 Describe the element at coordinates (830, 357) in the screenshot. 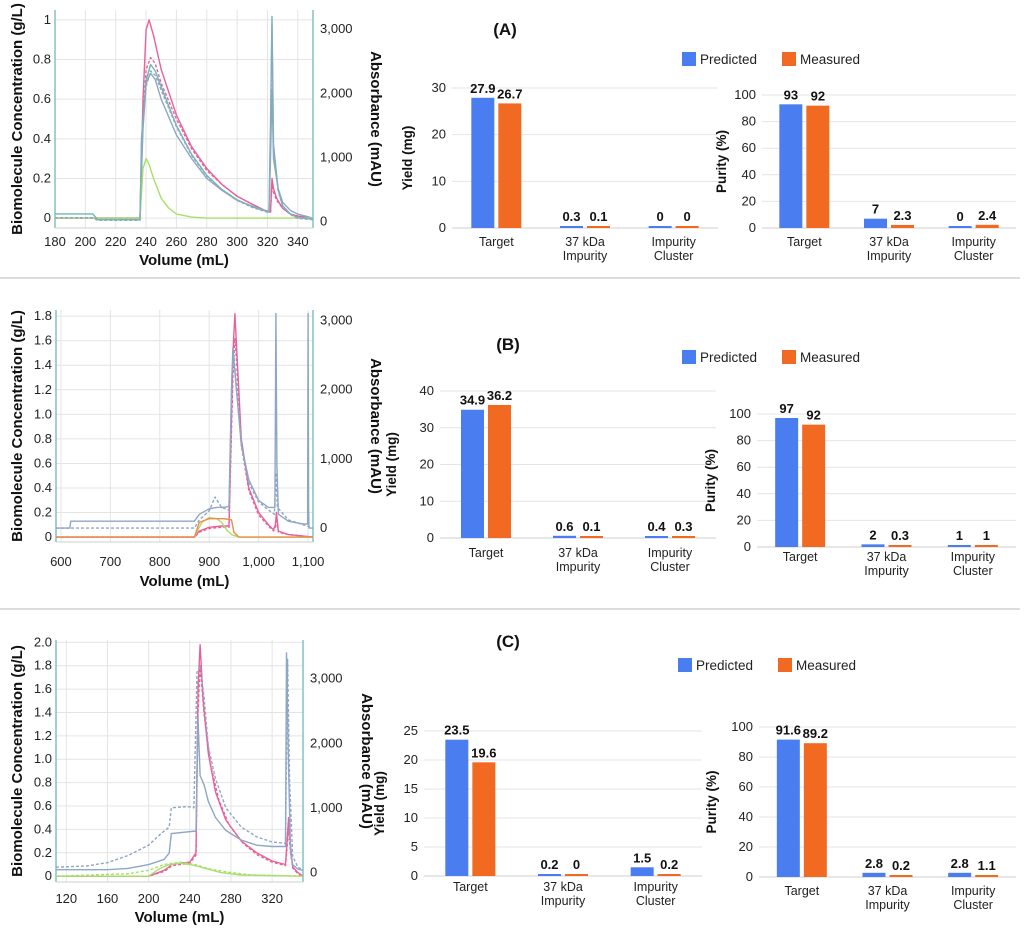

I see `legend-label-measured: Measured` at that location.